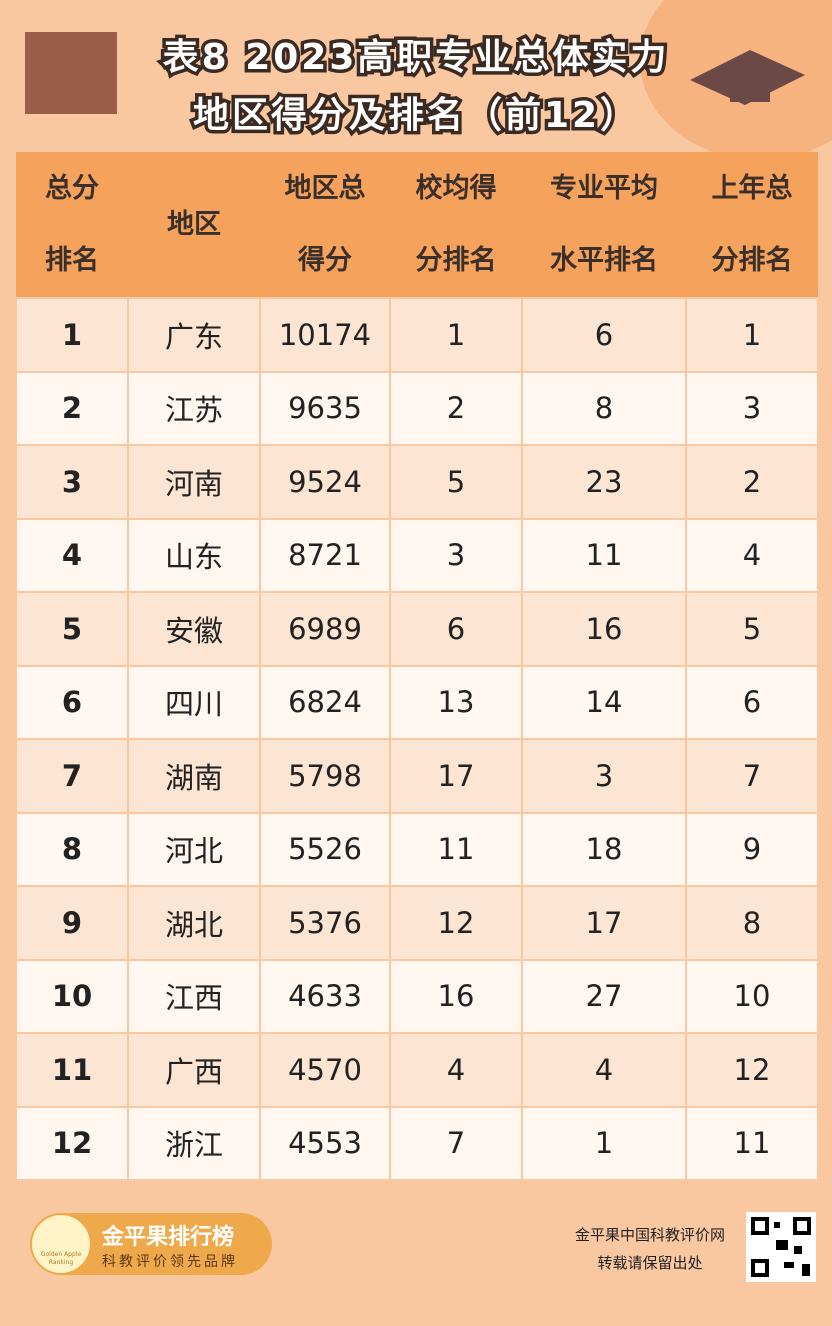 The image size is (832, 1326). What do you see at coordinates (194, 996) in the screenshot?
I see `table-cell: 江西` at bounding box center [194, 996].